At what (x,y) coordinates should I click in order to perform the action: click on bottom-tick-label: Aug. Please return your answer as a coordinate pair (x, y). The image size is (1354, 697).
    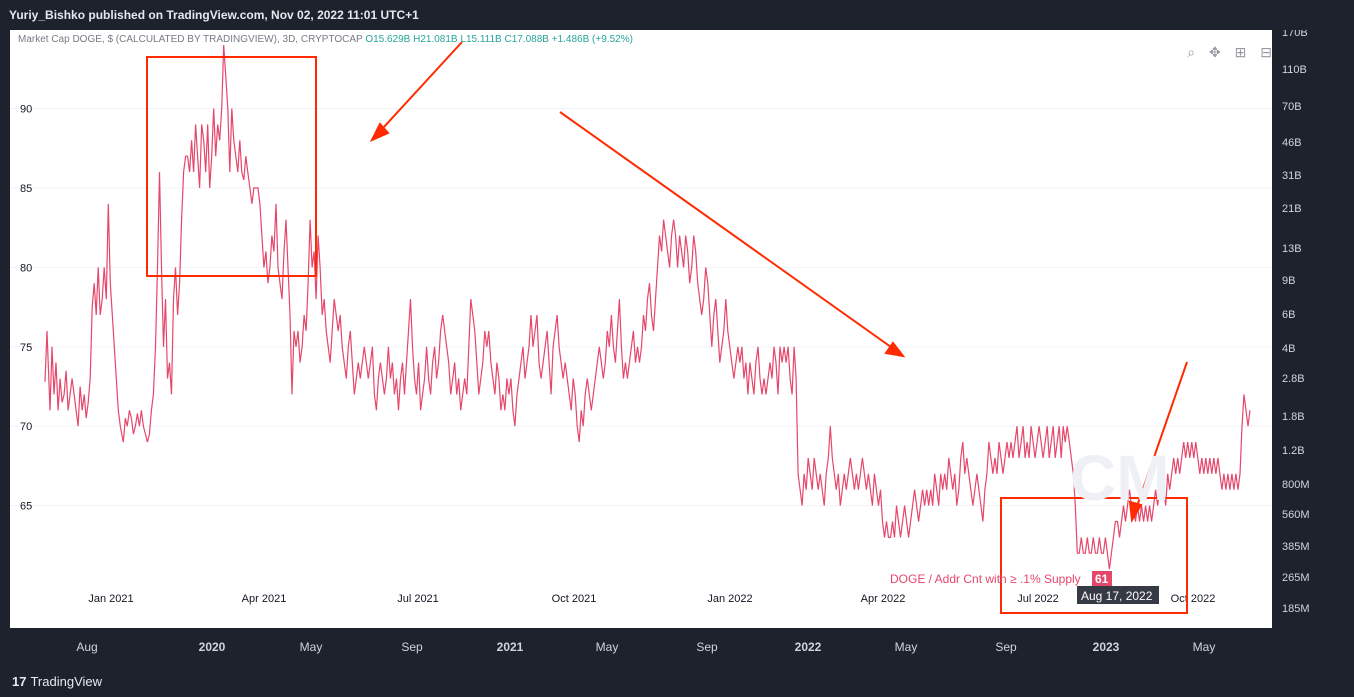
    Looking at the image, I should click on (86, 647).